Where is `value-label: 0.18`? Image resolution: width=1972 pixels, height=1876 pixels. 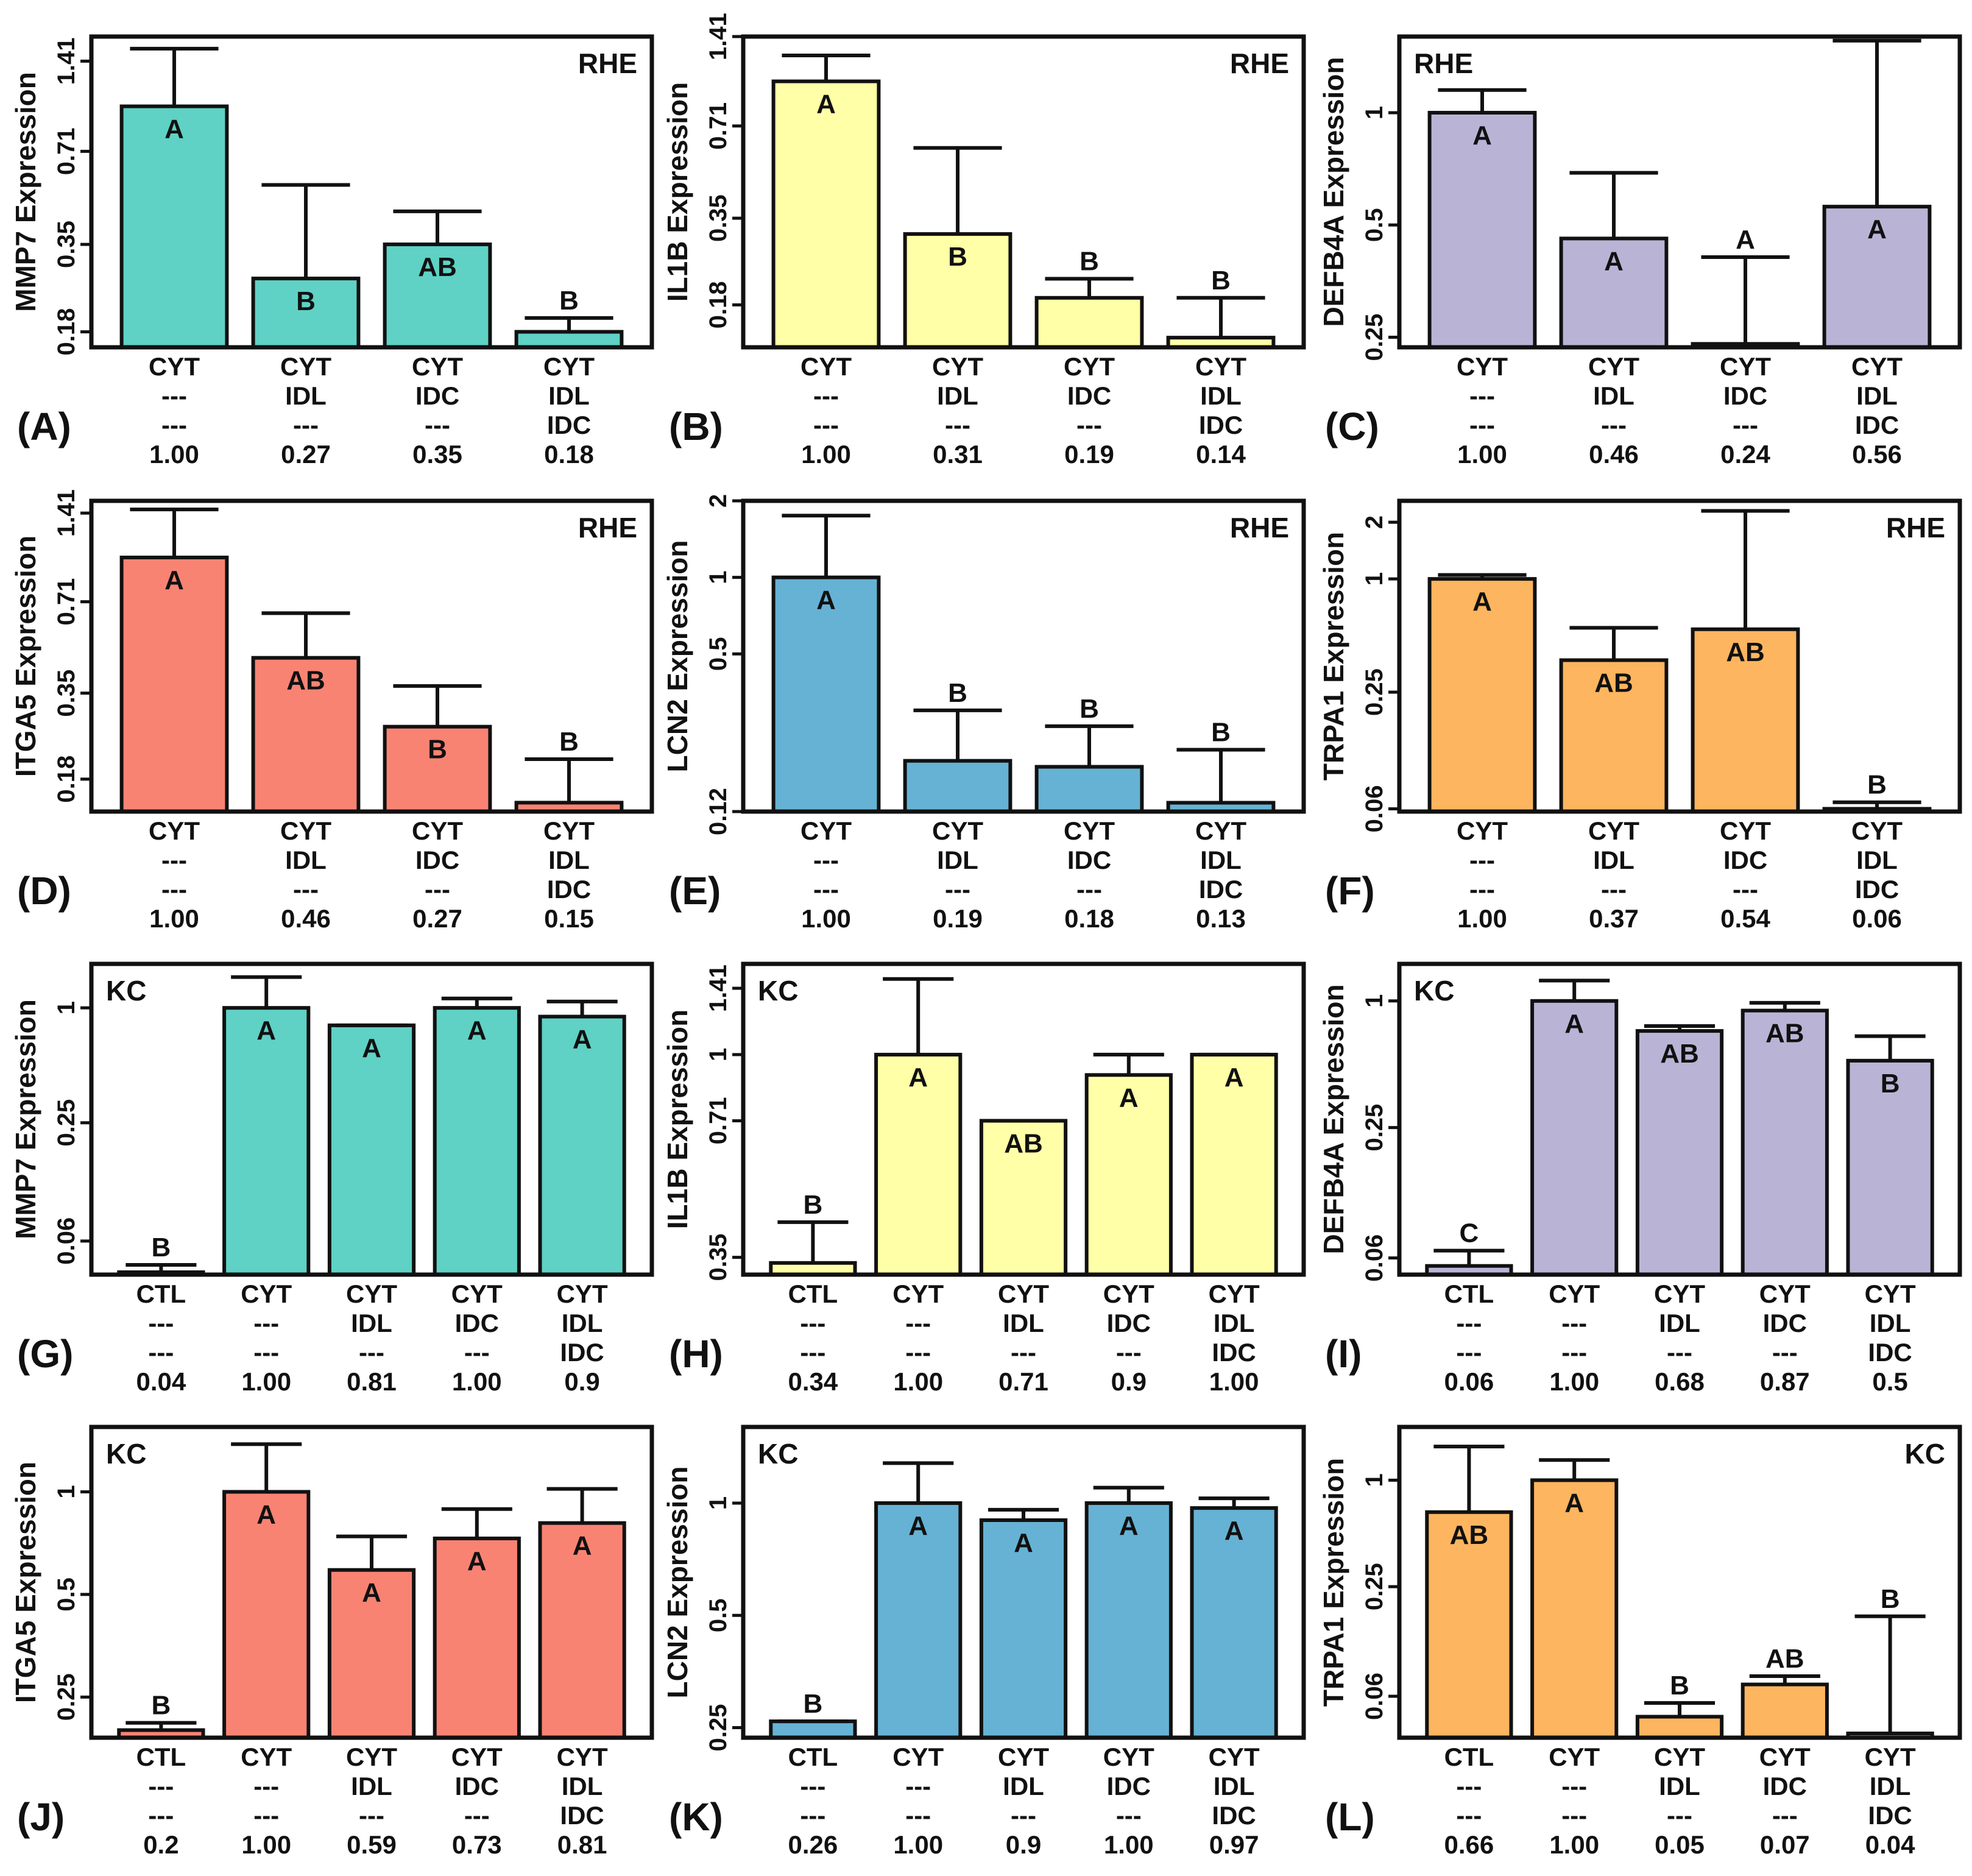
value-label: 0.18 is located at coordinates (569, 455).